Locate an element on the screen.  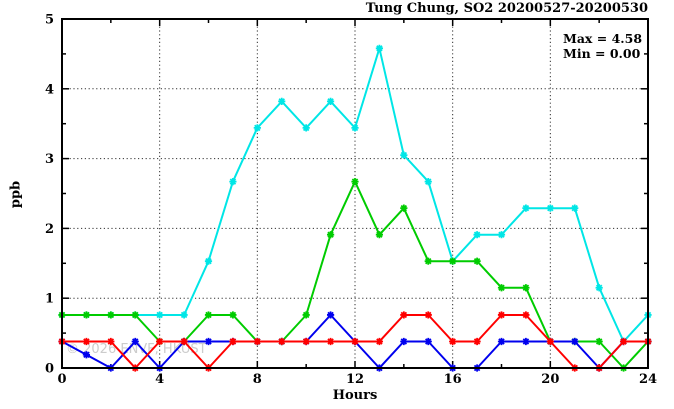
y-tick-label: 0 is located at coordinates (49, 369).